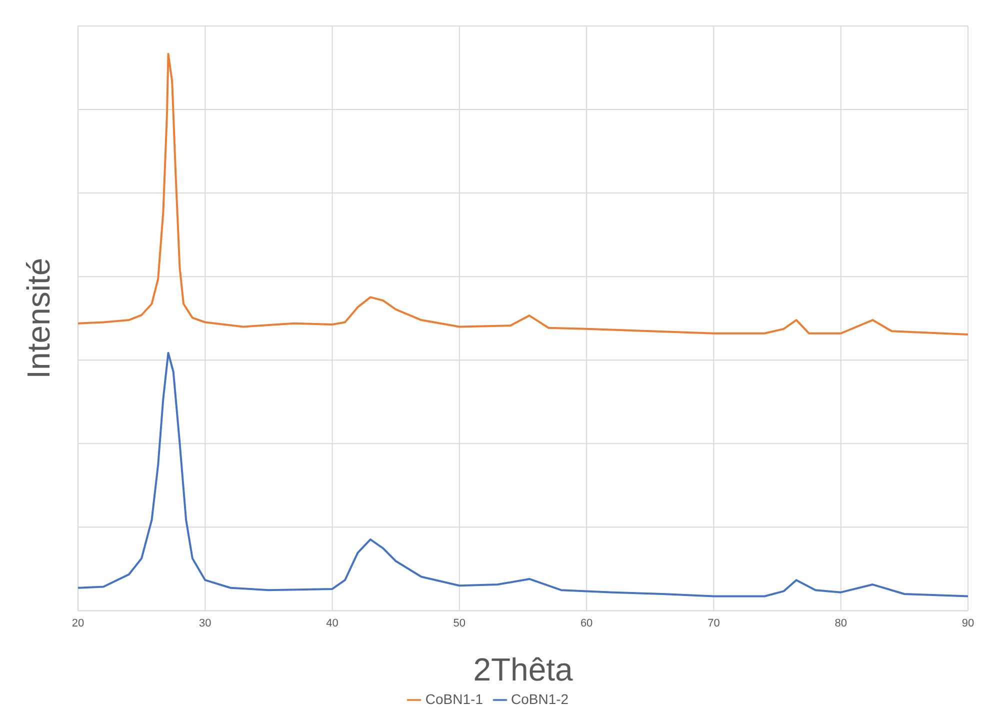 The height and width of the screenshot is (725, 988). I want to click on y-axis-title: Intensité, so click(38, 318).